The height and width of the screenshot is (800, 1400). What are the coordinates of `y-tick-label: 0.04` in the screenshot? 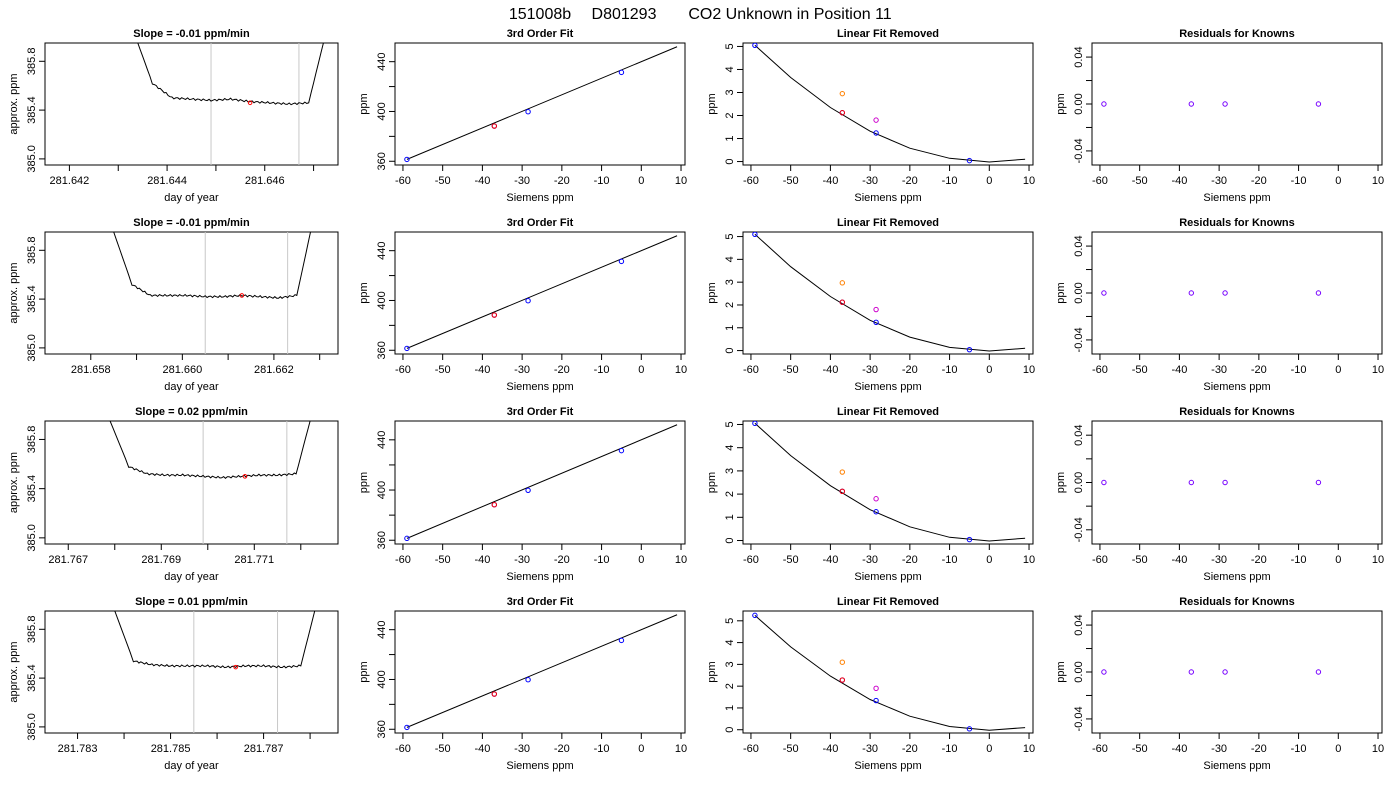 It's located at (1079, 56).